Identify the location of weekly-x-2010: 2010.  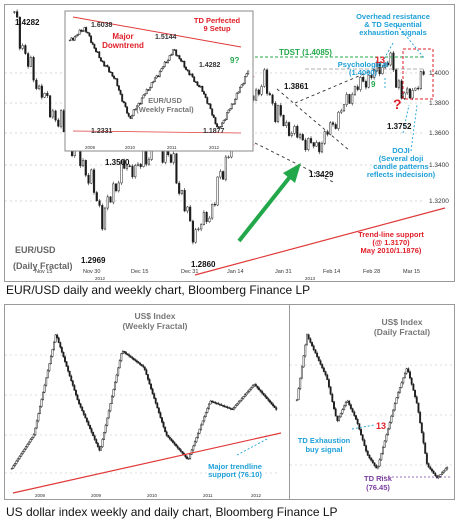
(130, 147).